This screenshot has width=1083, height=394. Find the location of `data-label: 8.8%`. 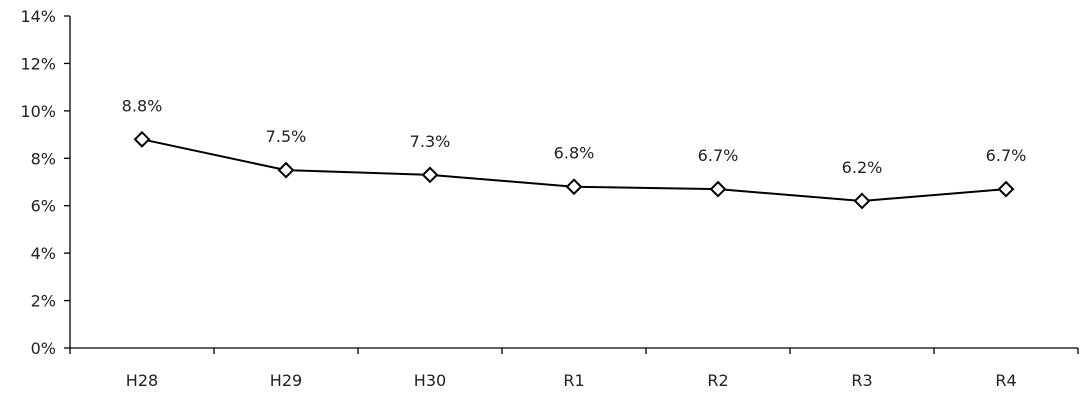

data-label: 8.8% is located at coordinates (142, 105).